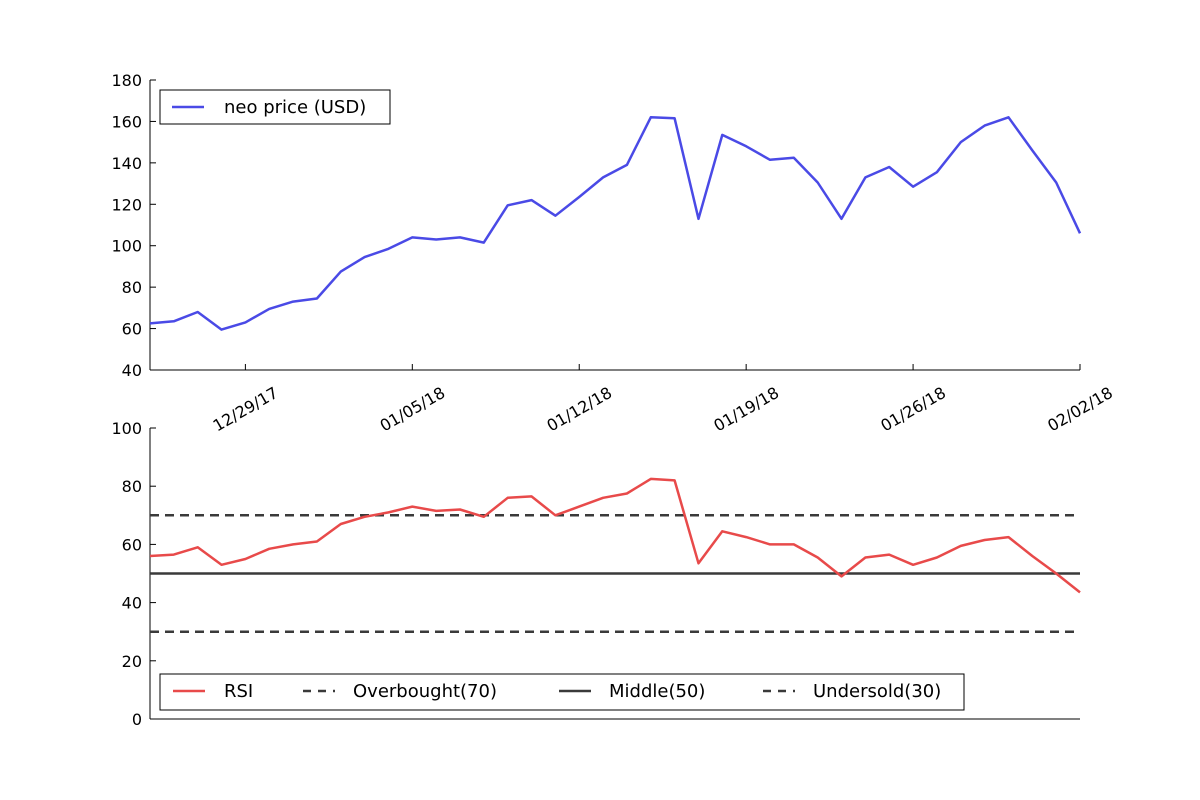 The image size is (1200, 800). I want to click on rsi-y-tick-label: 20, so click(132, 661).